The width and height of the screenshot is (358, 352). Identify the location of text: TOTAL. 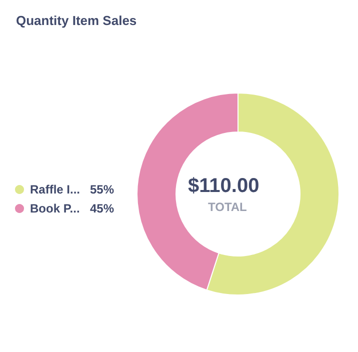
(227, 207).